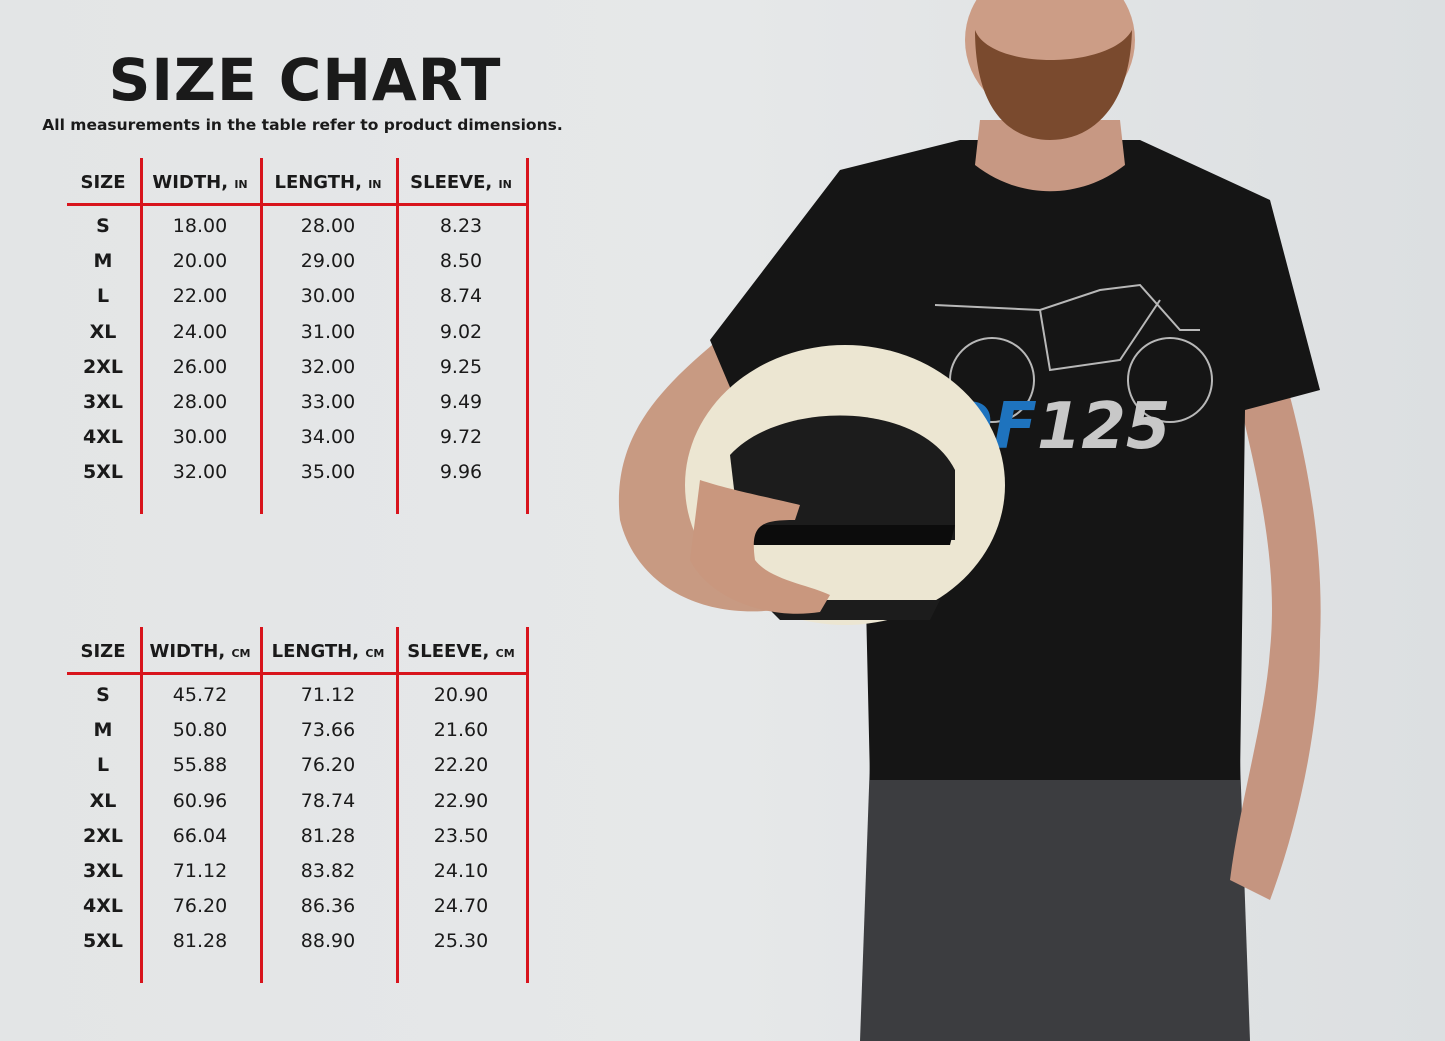 The width and height of the screenshot is (1445, 1041). Describe the element at coordinates (305, 80) in the screenshot. I see `page-title: SIZE CHART` at that location.